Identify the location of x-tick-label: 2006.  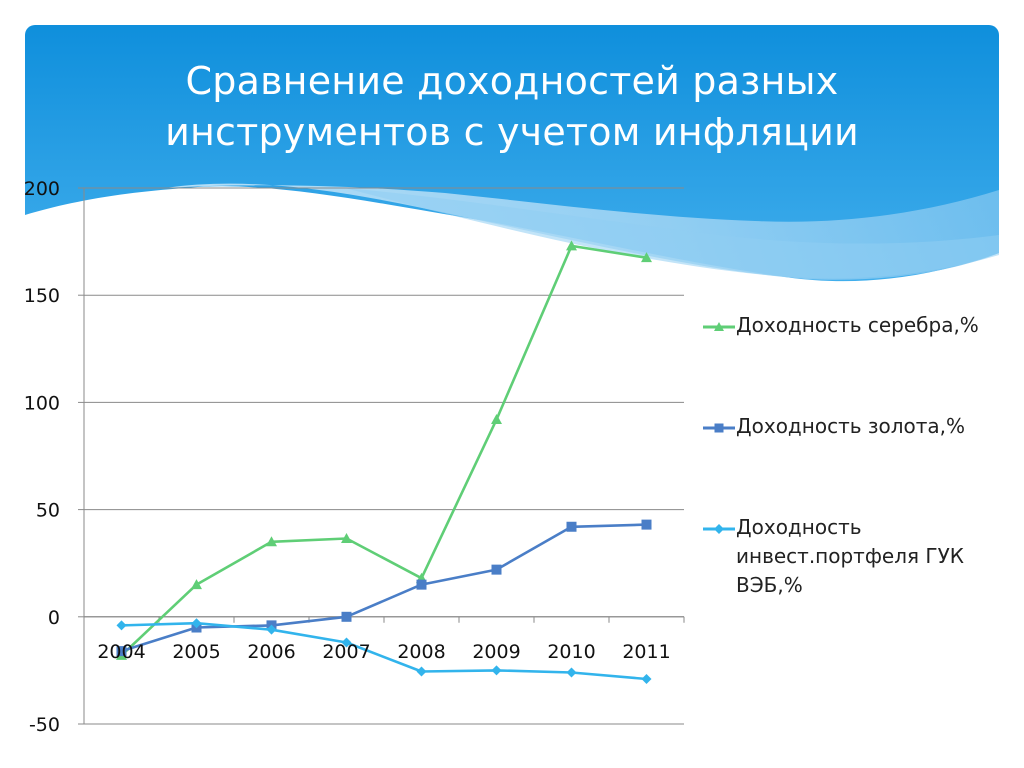
(271, 652).